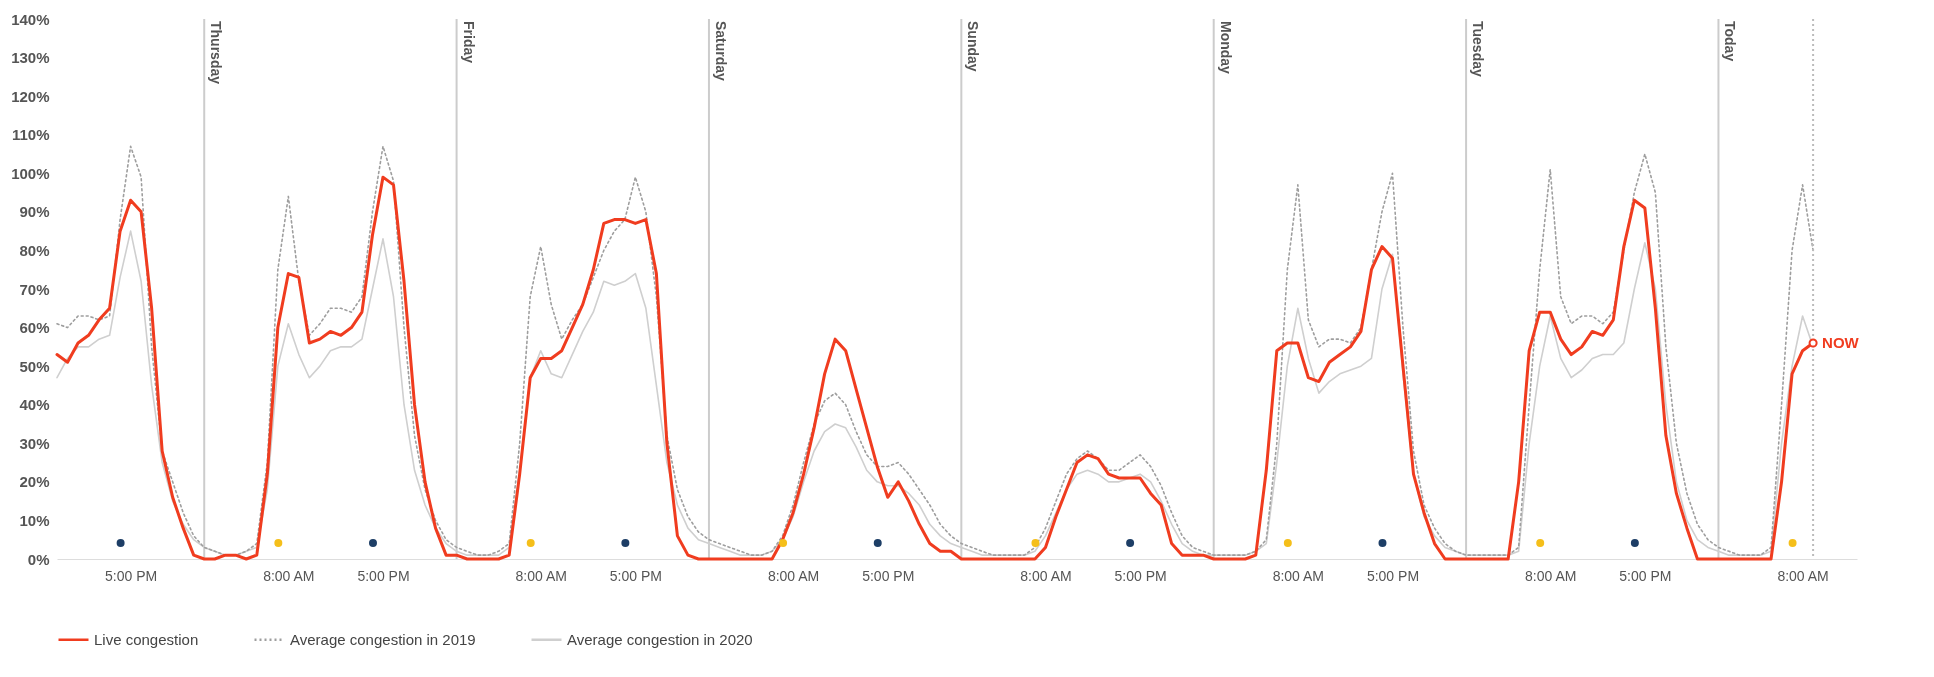 Image resolution: width=1934 pixels, height=677 pixels. Describe the element at coordinates (216, 53) in the screenshot. I see `annotation: Thursday` at that location.